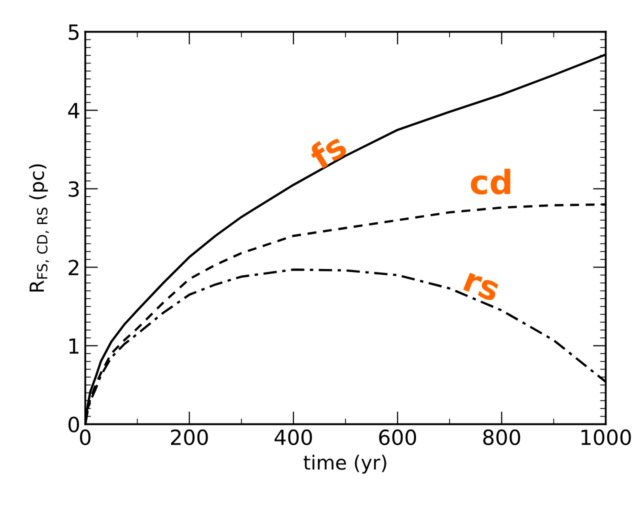 The image size is (641, 505). Describe the element at coordinates (481, 287) in the screenshot. I see `text: rs` at that location.